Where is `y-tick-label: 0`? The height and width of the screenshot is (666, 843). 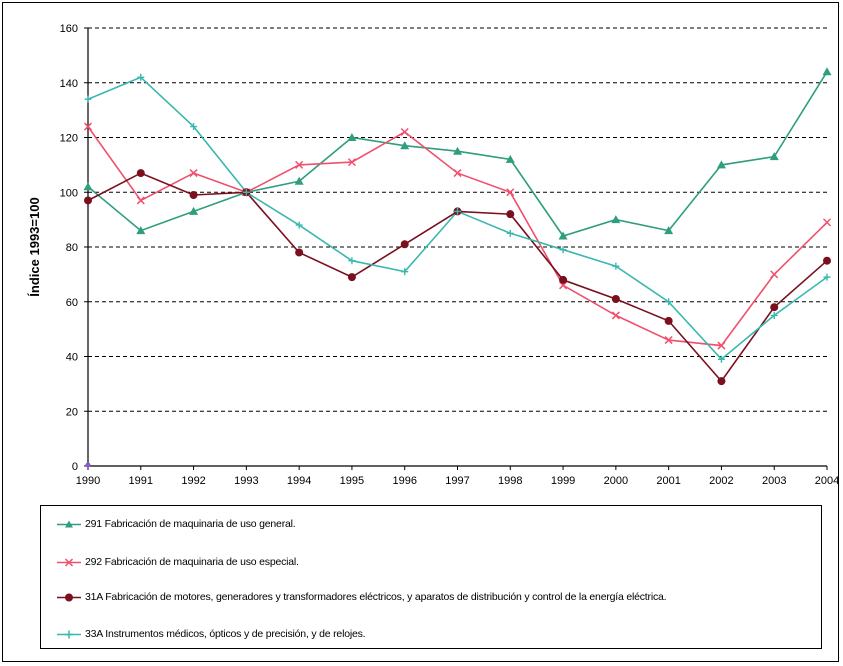 y-tick-label: 0 is located at coordinates (75, 467).